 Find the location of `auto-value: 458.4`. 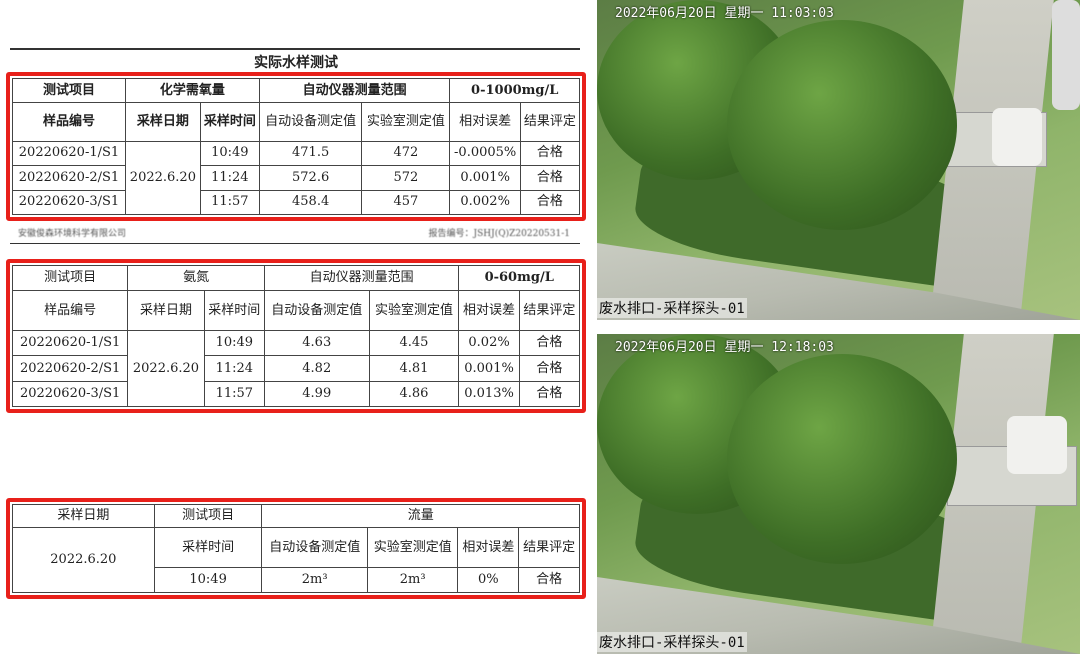

auto-value: 458.4 is located at coordinates (310, 202).